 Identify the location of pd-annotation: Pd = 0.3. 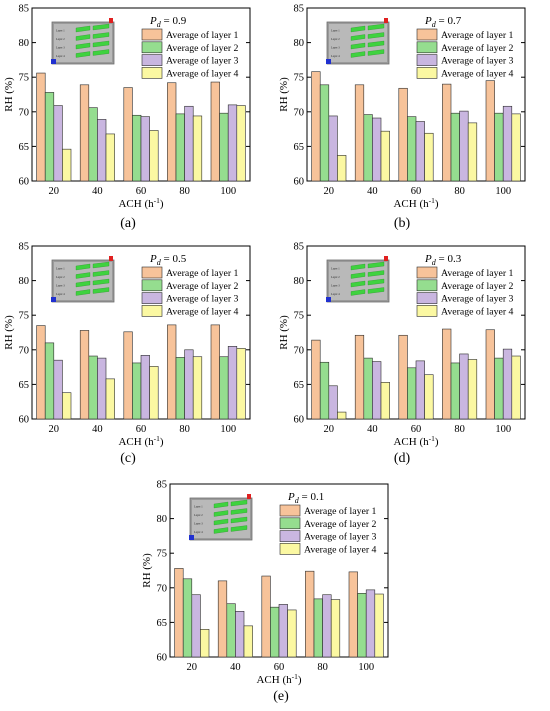
(443, 260).